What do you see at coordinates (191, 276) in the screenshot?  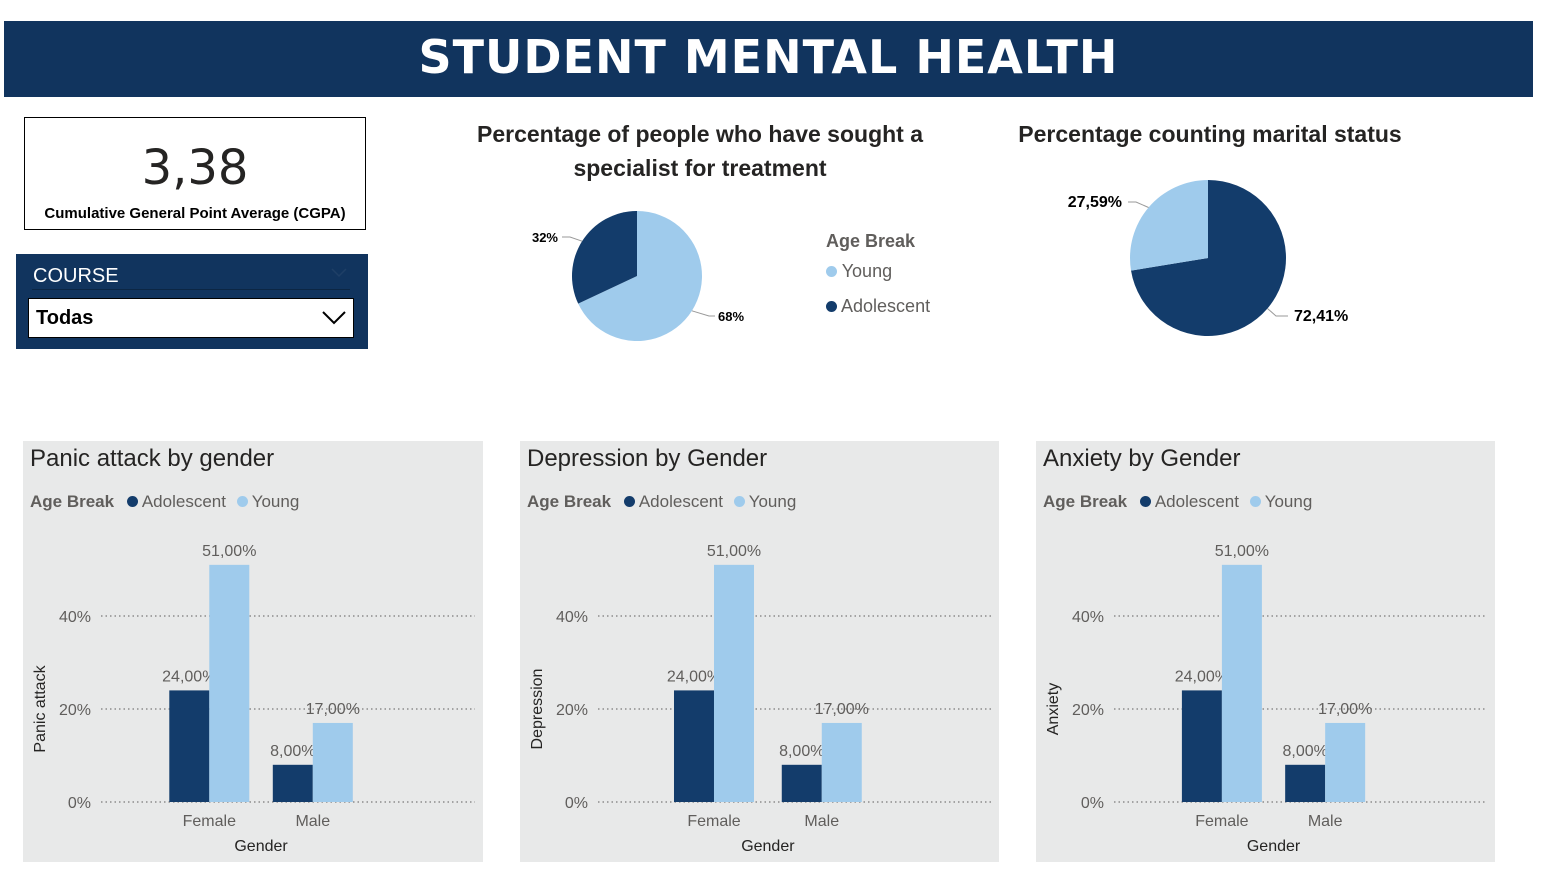 I see `slicer-header: COURSE` at bounding box center [191, 276].